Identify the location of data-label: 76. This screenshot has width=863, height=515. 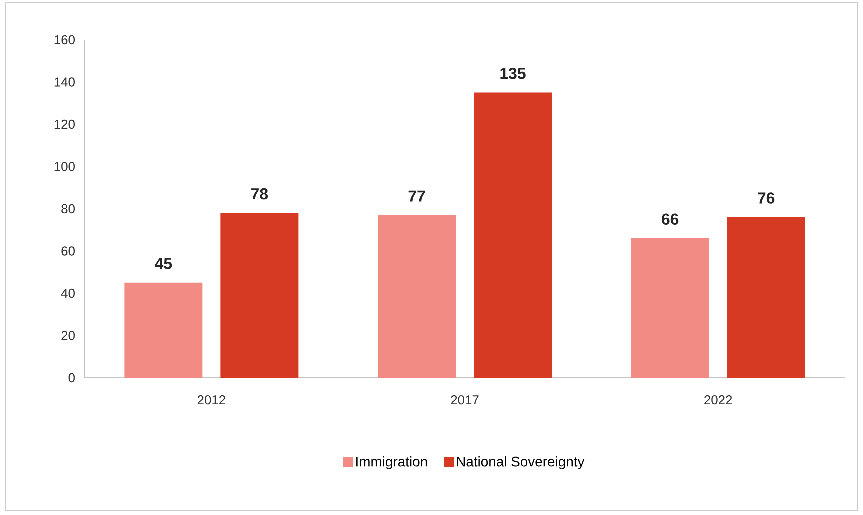
(766, 198).